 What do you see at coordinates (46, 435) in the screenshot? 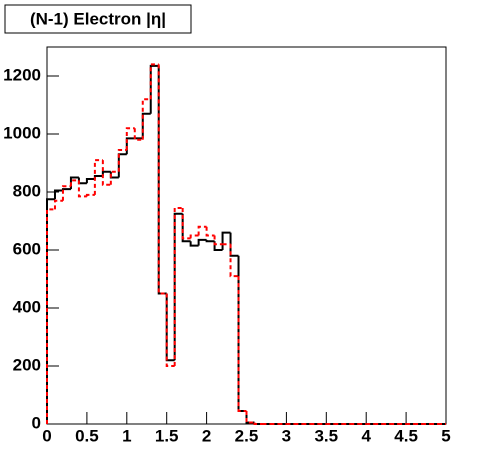
I see `x-tick-label: 0` at bounding box center [46, 435].